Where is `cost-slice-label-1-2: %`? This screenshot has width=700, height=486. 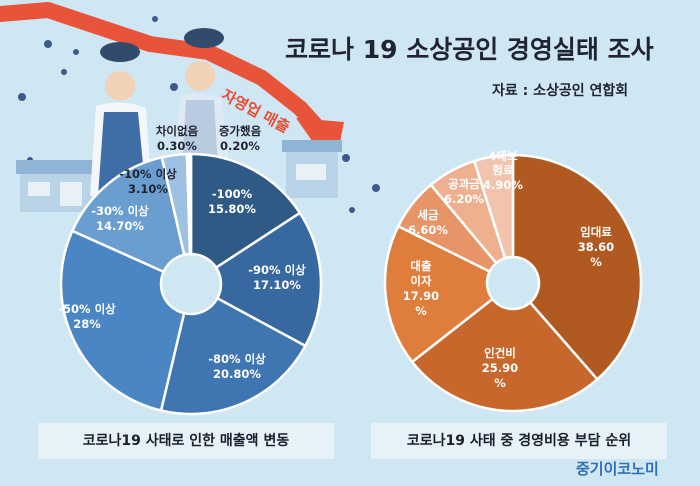 cost-slice-label-1-2: % is located at coordinates (500, 383).